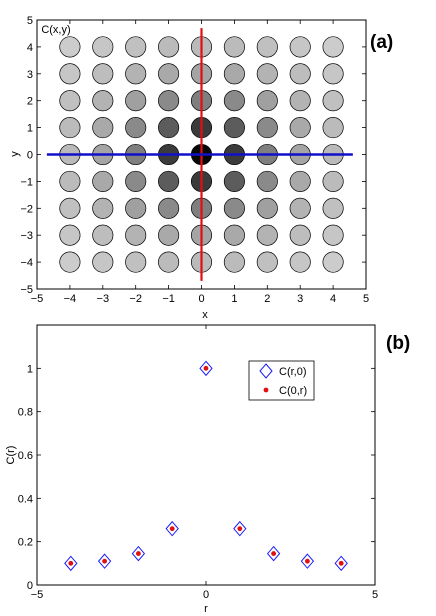 This screenshot has height=616, width=436. Describe the element at coordinates (234, 299) in the screenshot. I see `panel-a-x-tick-label: 1` at that location.